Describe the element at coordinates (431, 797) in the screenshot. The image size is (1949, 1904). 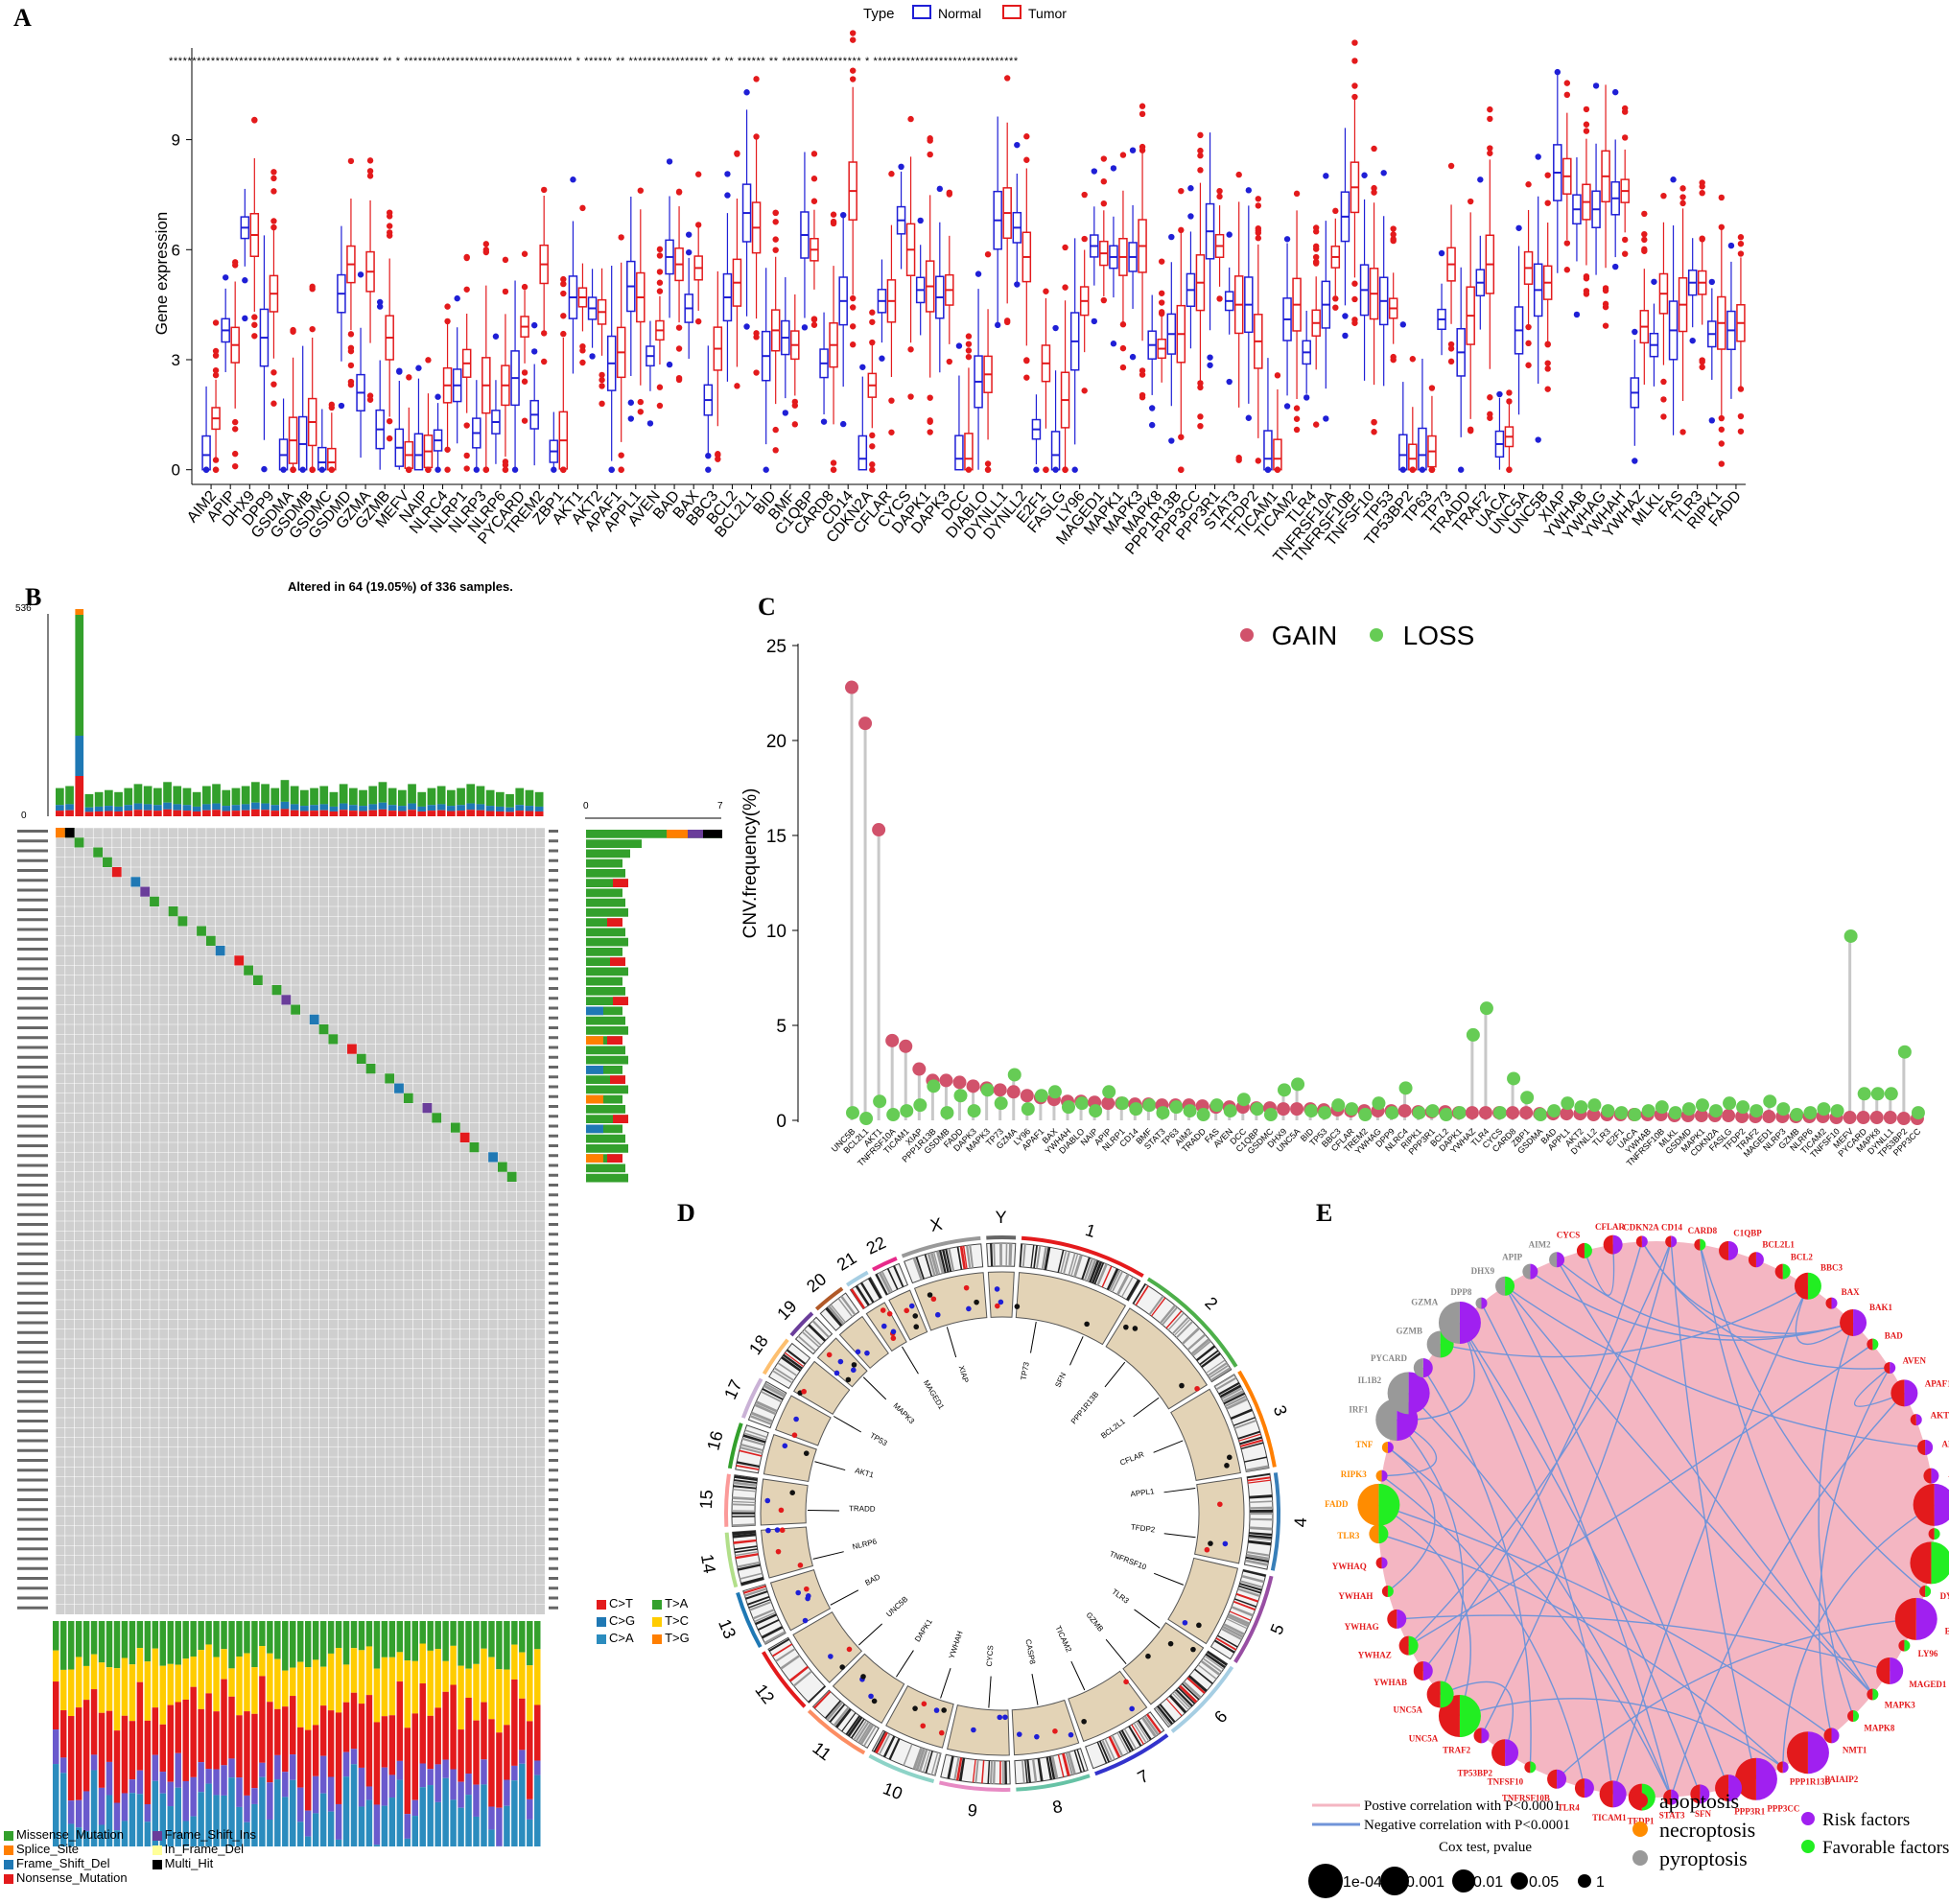
I see `sample-bar-missense` at that location.